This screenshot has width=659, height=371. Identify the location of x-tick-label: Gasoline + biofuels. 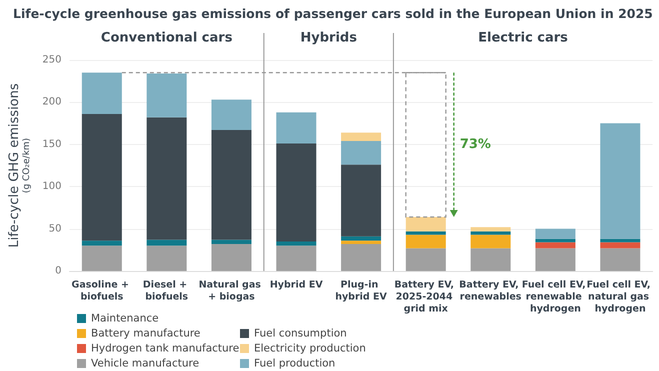
(102, 291).